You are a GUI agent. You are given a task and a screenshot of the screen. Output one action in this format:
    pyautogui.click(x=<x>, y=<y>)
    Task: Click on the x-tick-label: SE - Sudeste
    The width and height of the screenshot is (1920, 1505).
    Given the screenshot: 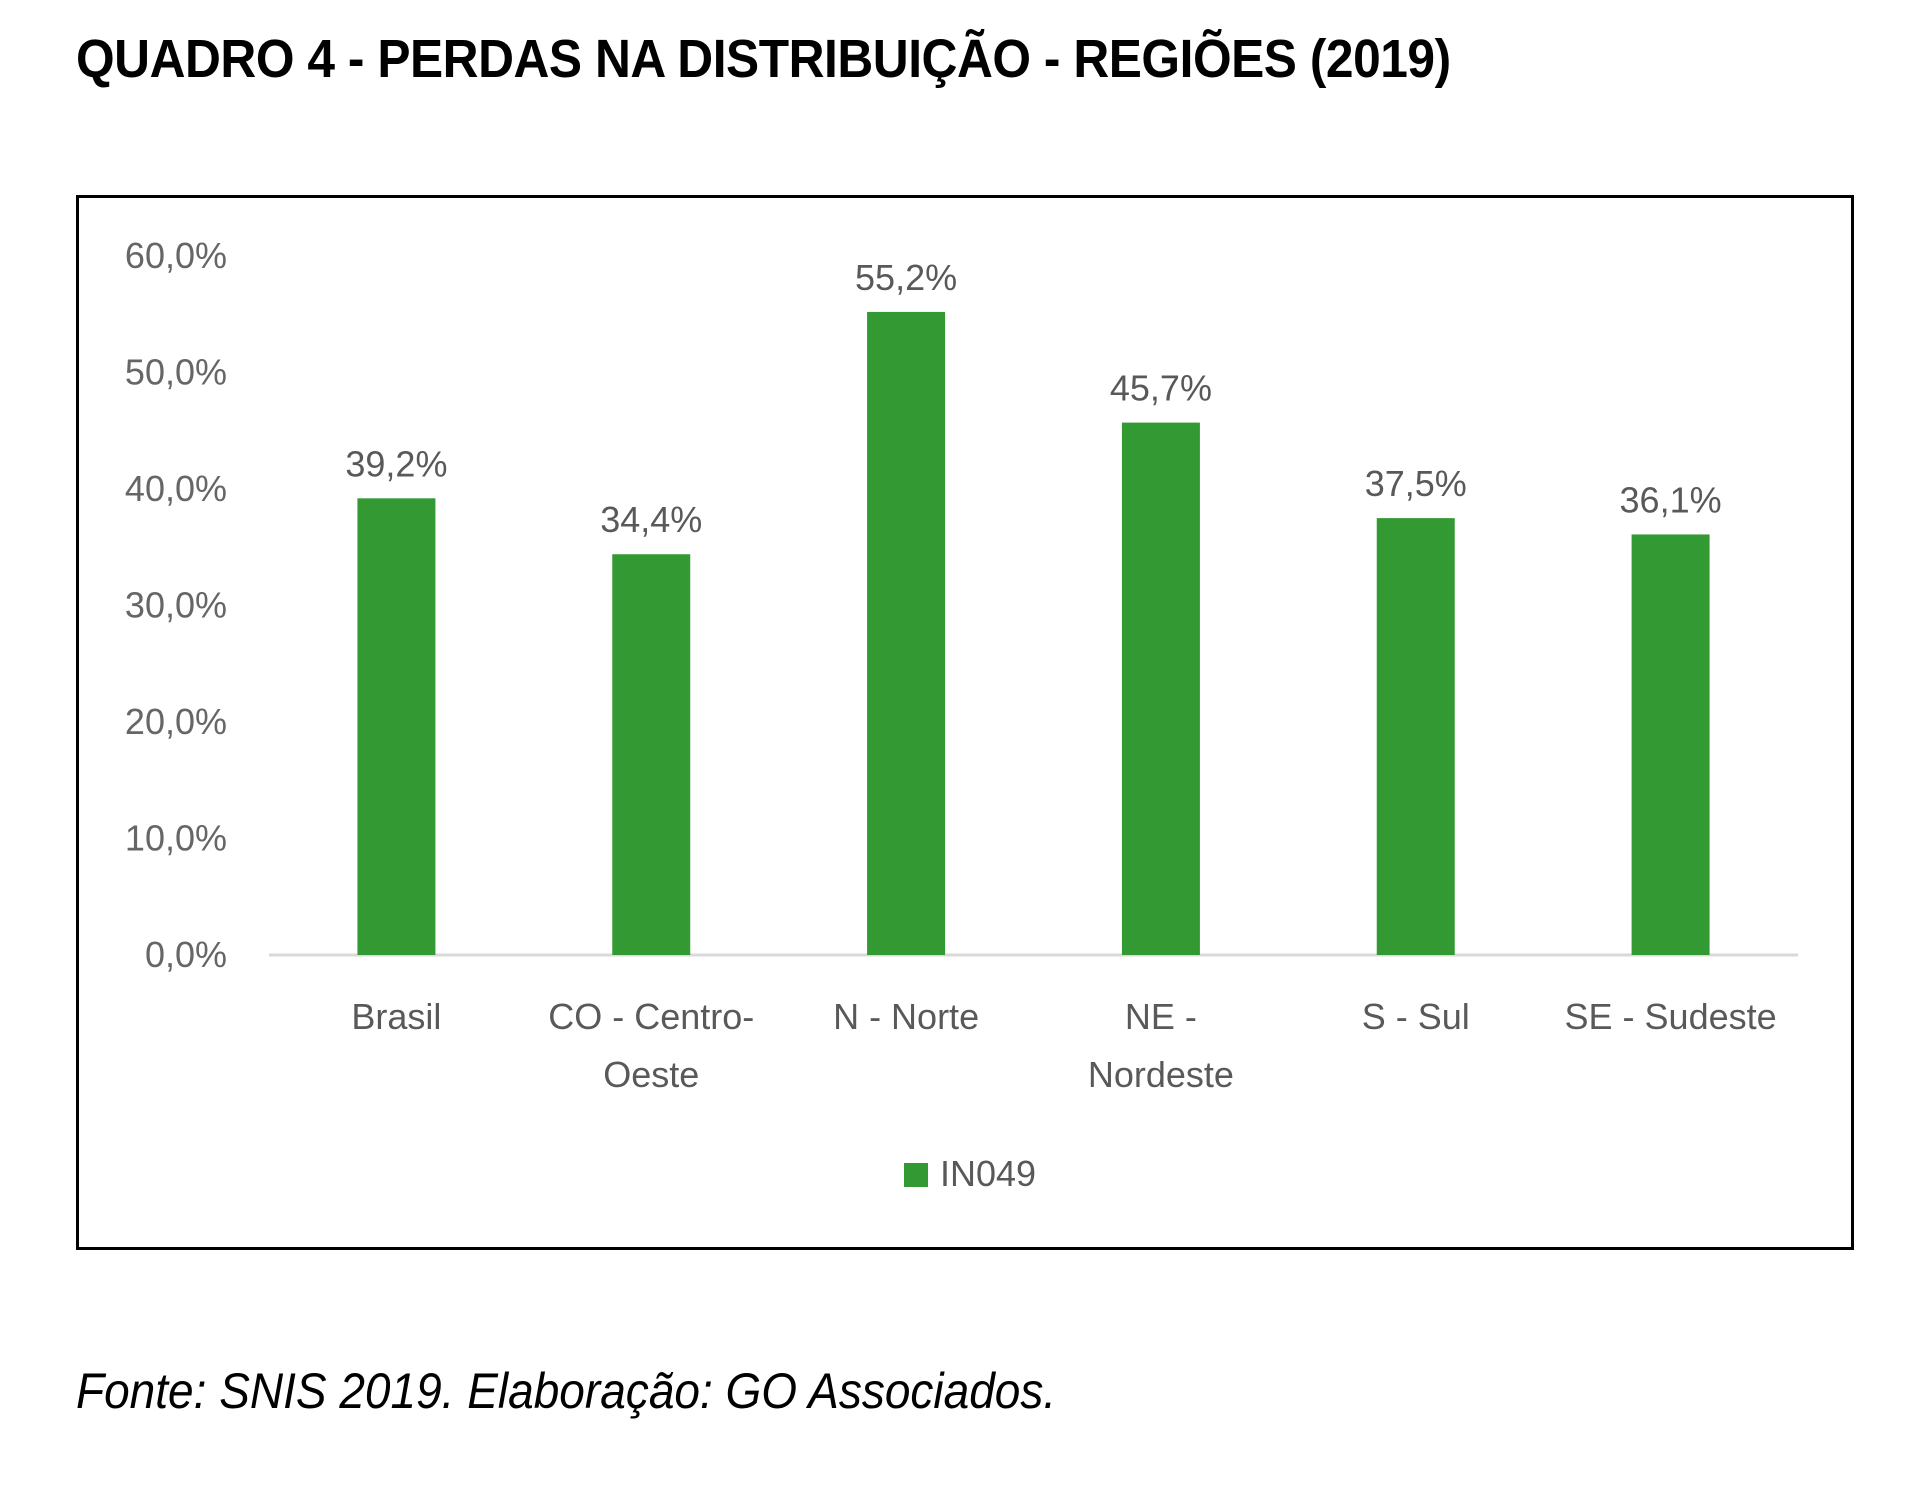 What is the action you would take?
    pyautogui.click(x=1671, y=1016)
    